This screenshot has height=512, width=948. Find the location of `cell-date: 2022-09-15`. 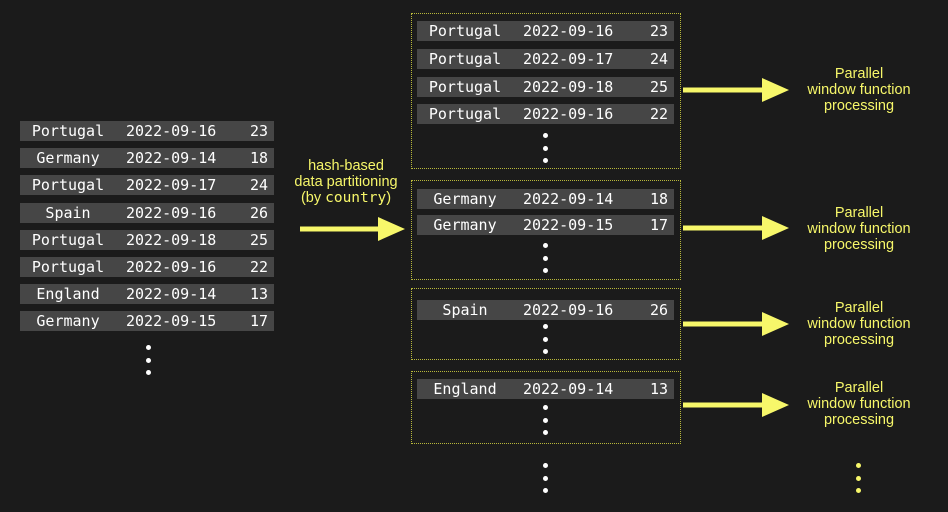

cell-date: 2022-09-15 is located at coordinates (568, 225).